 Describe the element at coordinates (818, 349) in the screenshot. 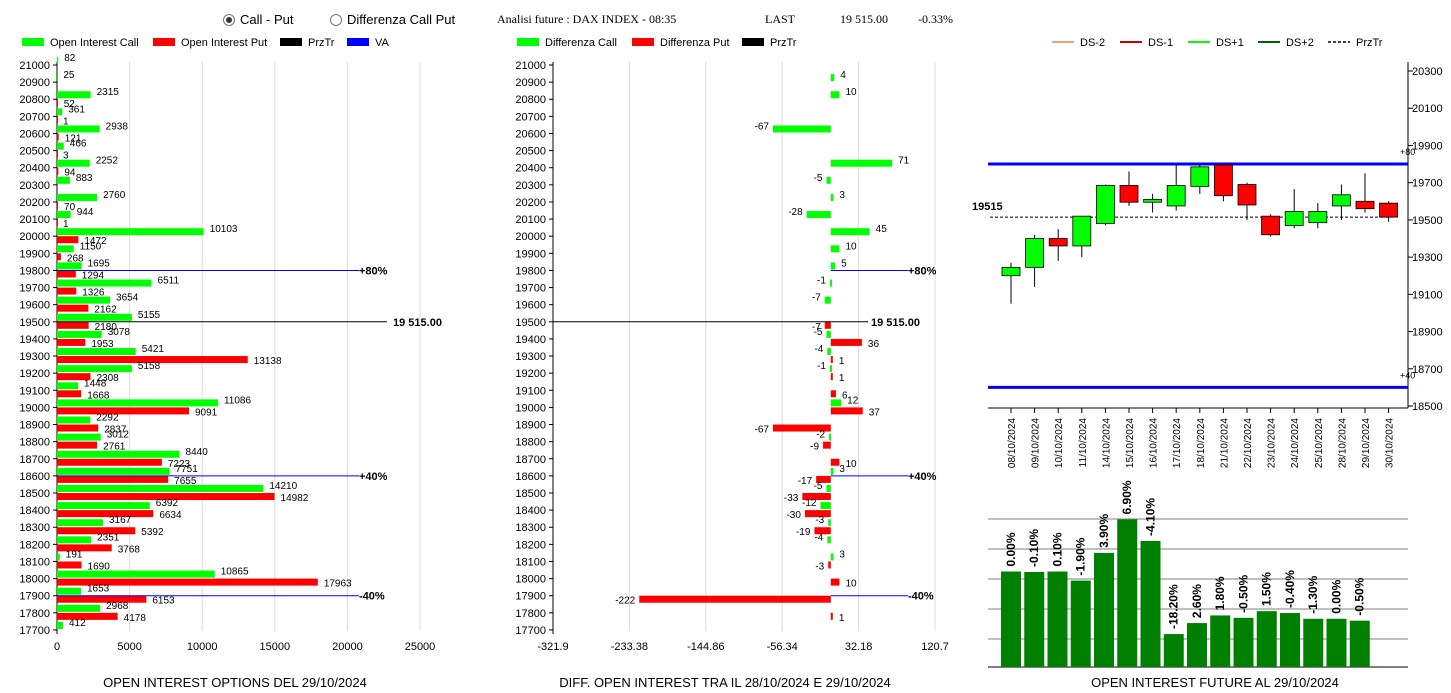

I see `call-diff-label: -4` at that location.